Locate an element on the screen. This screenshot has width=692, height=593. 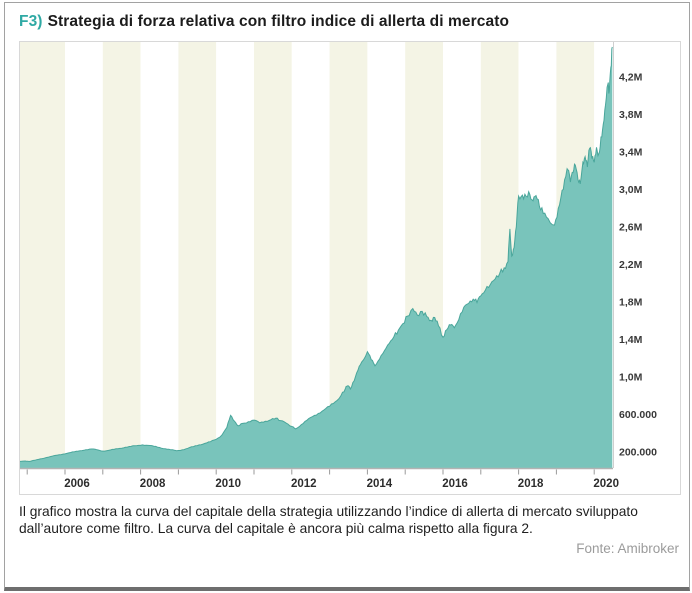
svg-text: 2016 is located at coordinates (455, 484).